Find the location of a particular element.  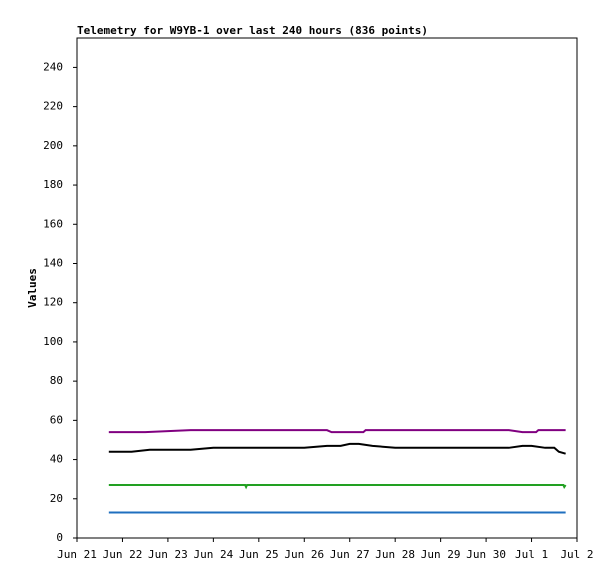

y-tick-label: 220 is located at coordinates (53, 106).